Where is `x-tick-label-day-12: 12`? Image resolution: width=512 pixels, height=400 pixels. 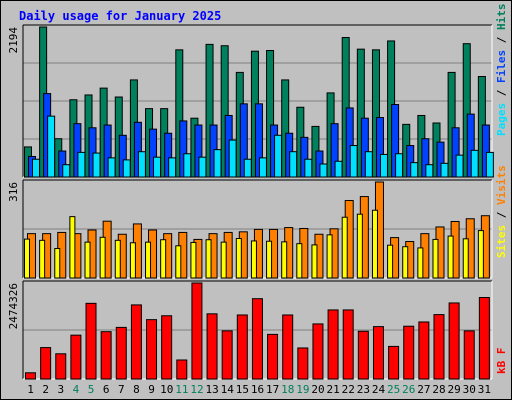
x-tick-label-day-12: 12 is located at coordinates (196, 389).